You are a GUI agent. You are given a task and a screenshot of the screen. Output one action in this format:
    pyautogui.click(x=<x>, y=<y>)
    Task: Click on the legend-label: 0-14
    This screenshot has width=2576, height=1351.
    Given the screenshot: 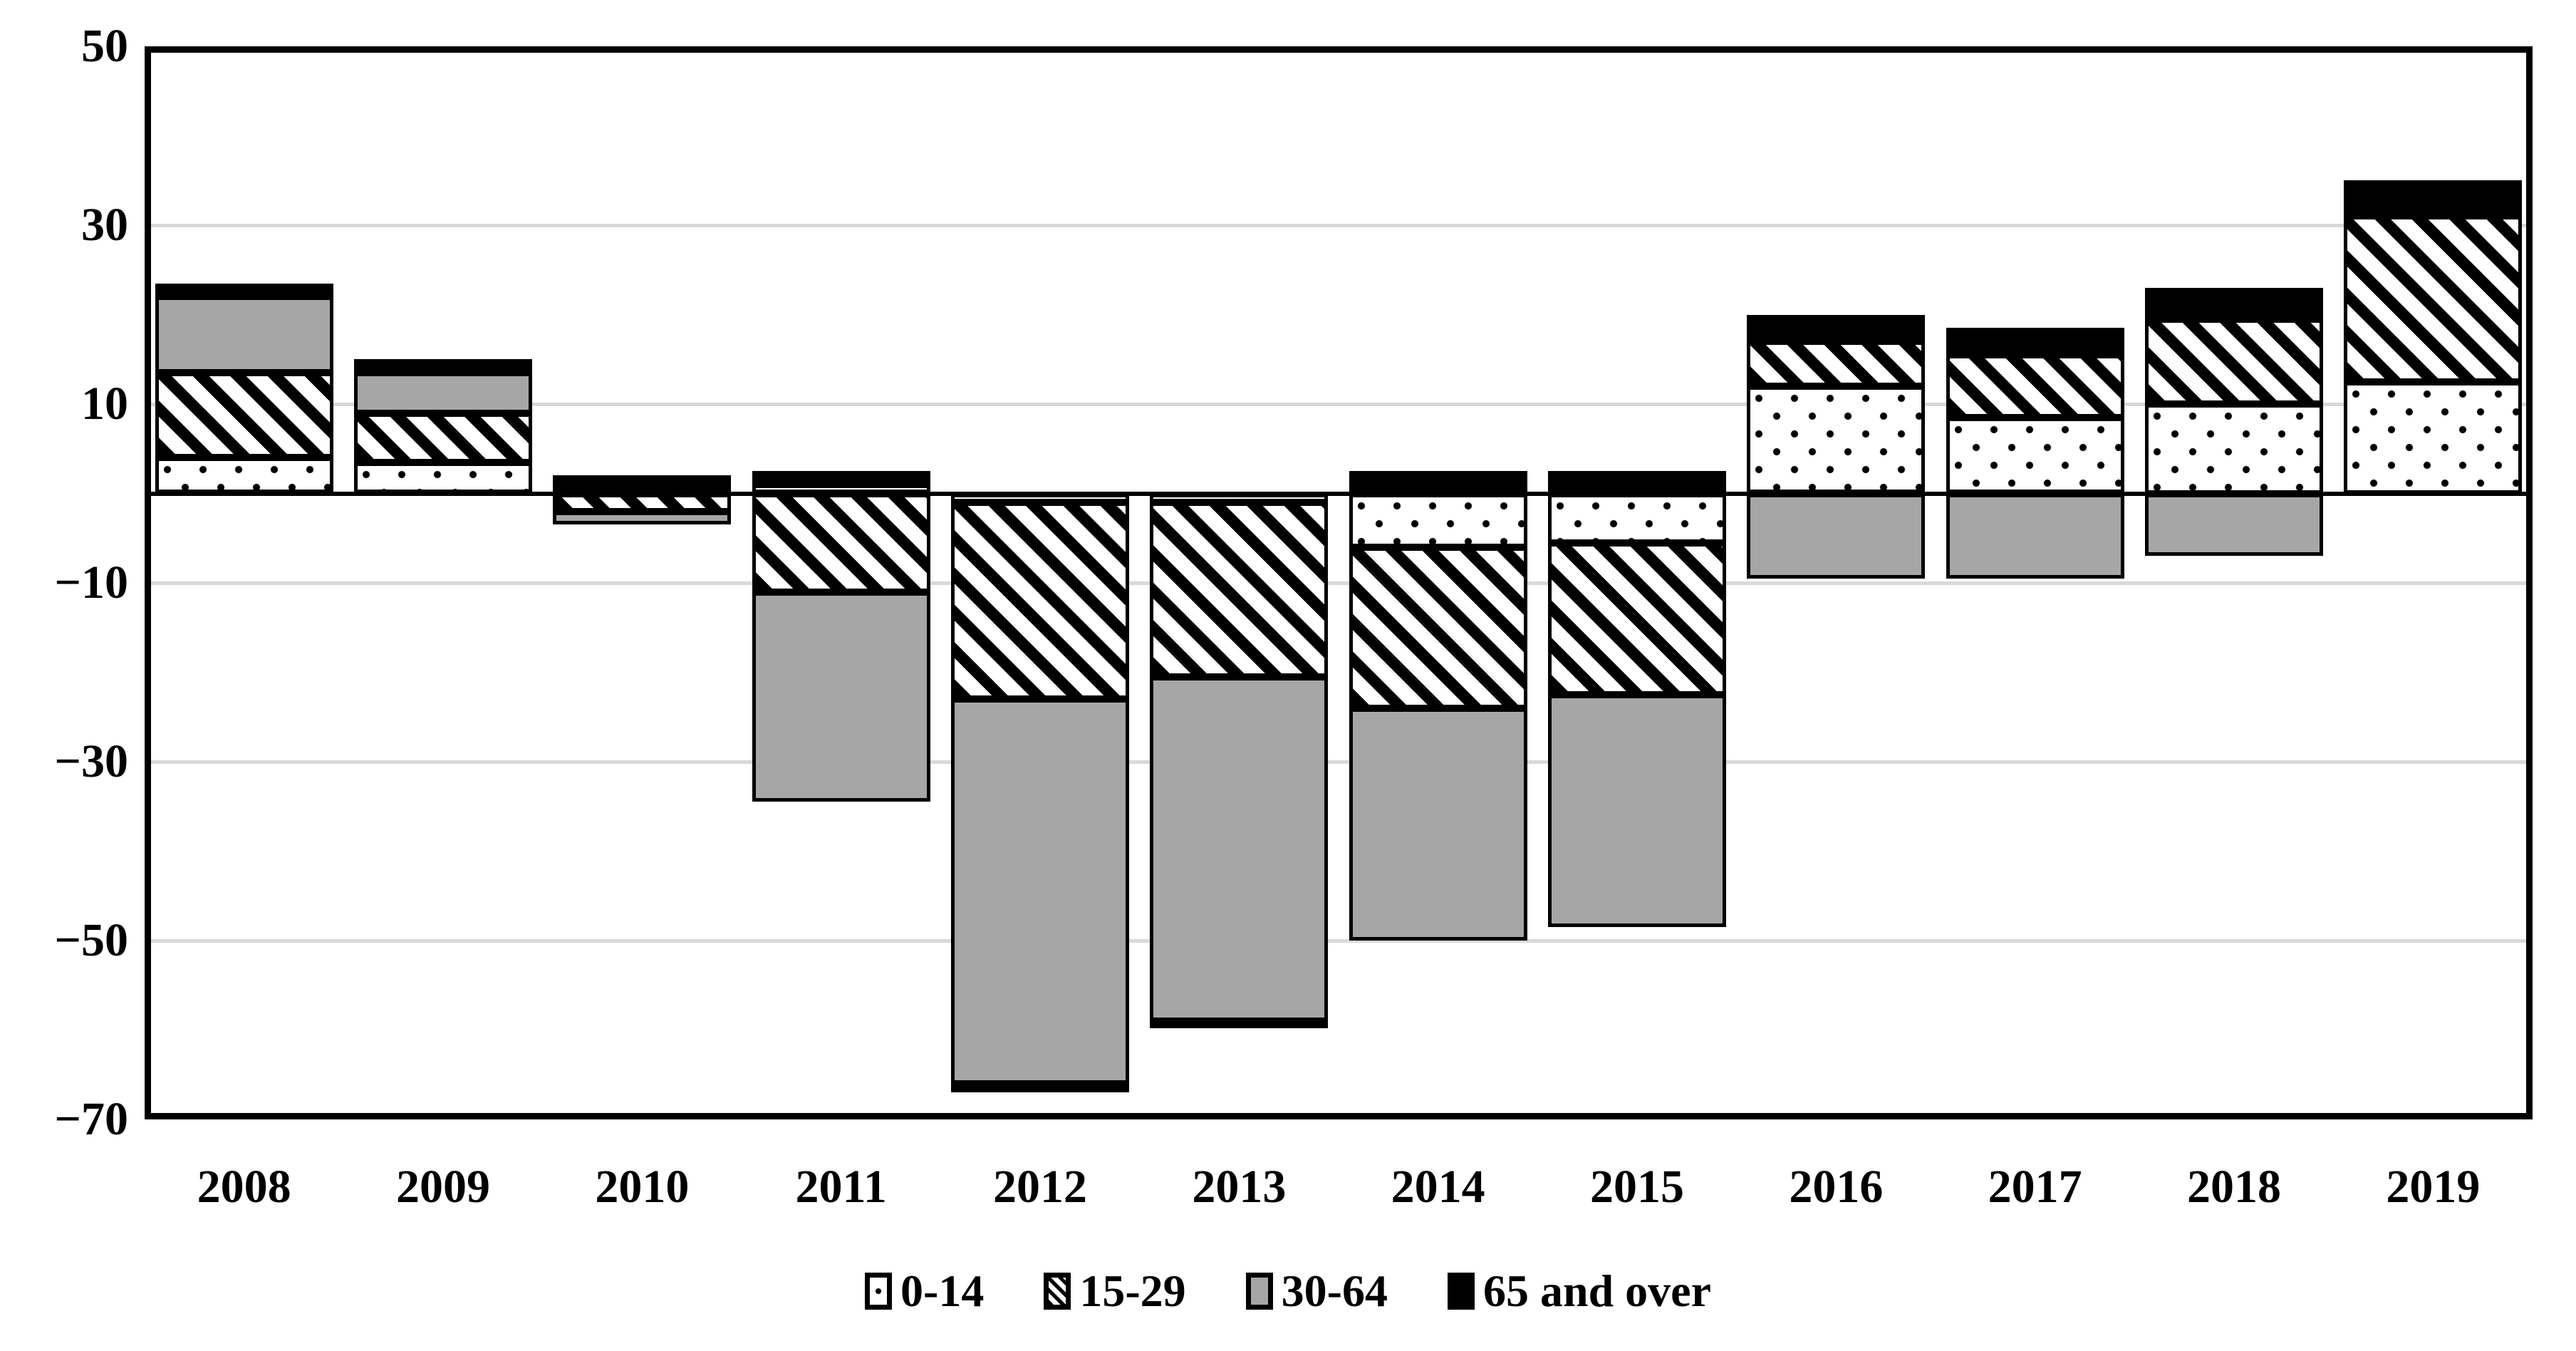 What is the action you would take?
    pyautogui.click(x=942, y=1290)
    